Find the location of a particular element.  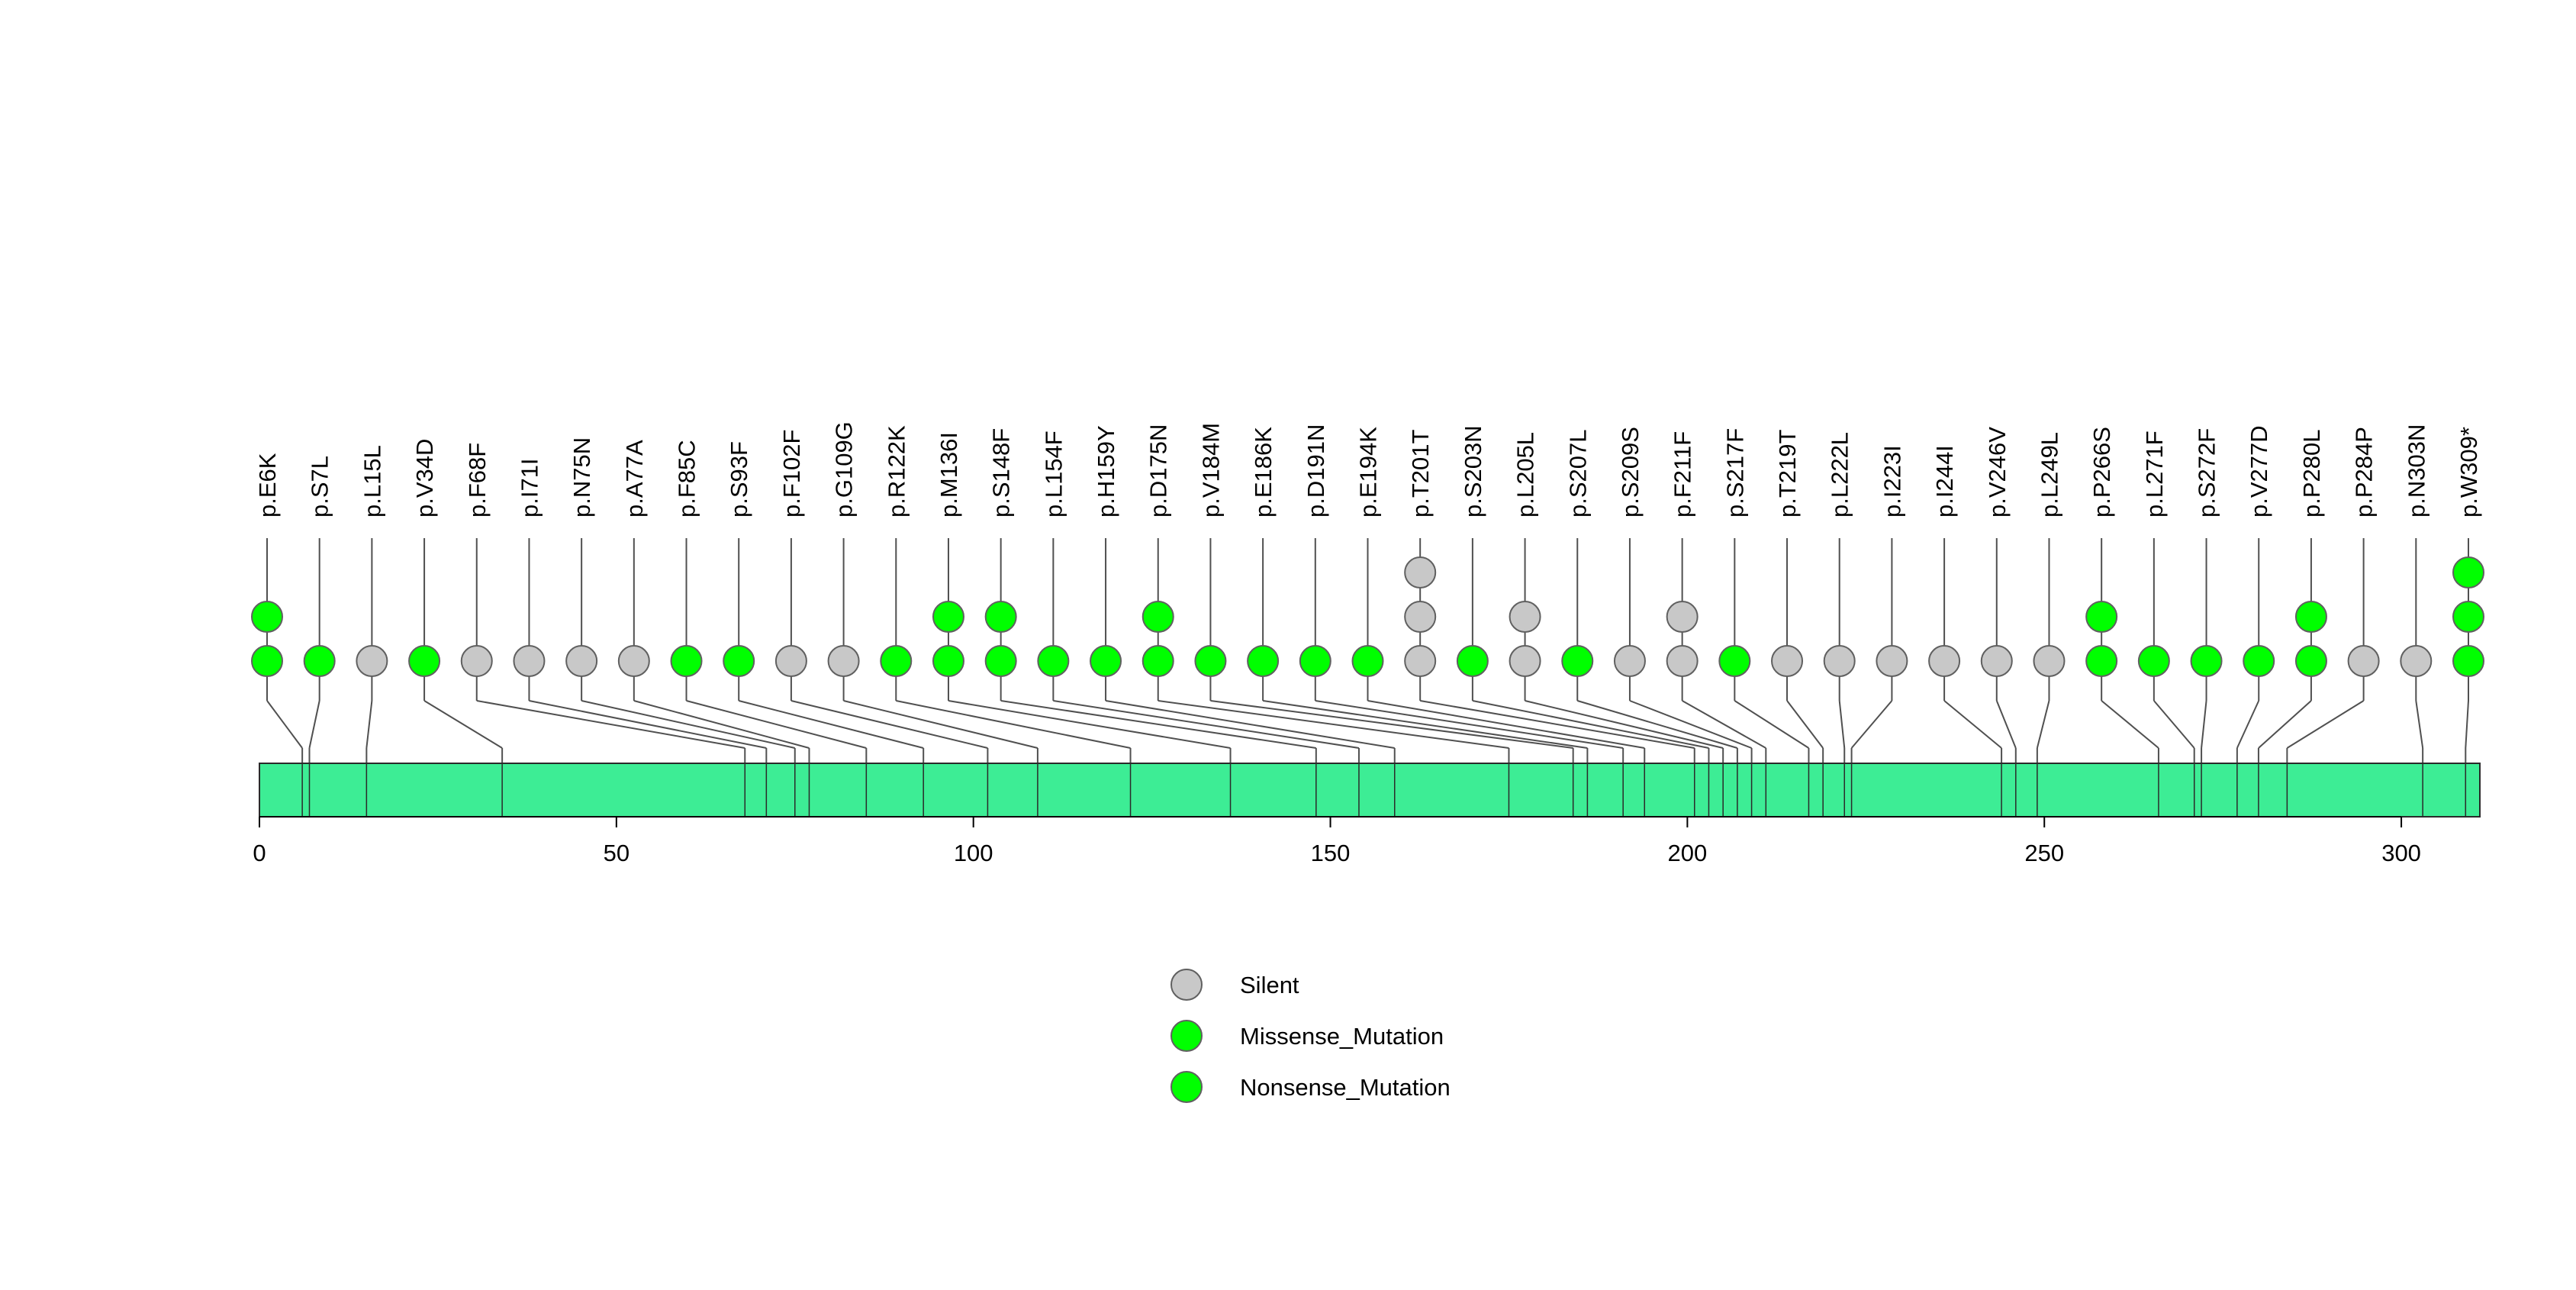

x-tick-label: 200 is located at coordinates (1688, 853).